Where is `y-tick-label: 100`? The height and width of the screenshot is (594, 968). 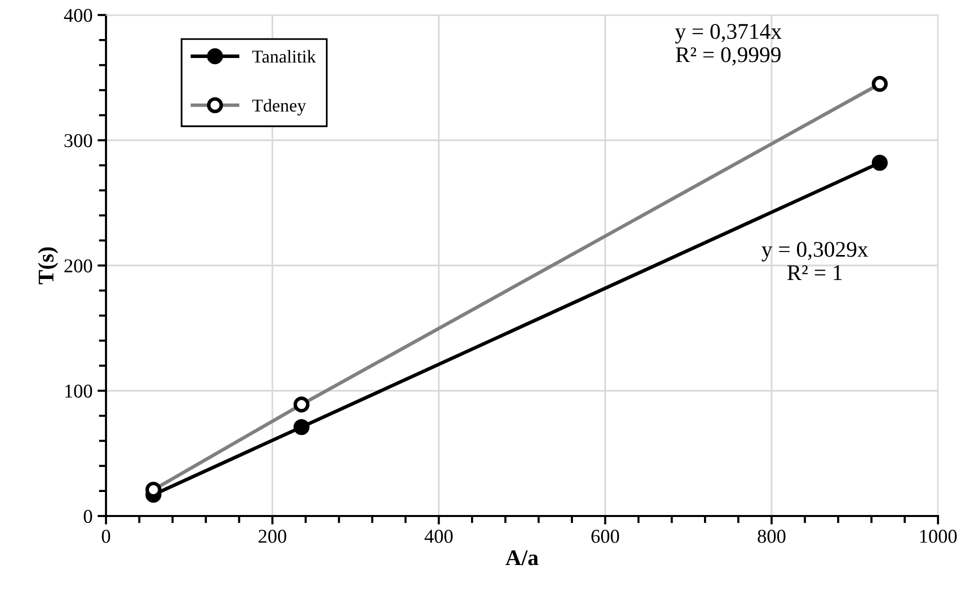 y-tick-label: 100 is located at coordinates (78, 391).